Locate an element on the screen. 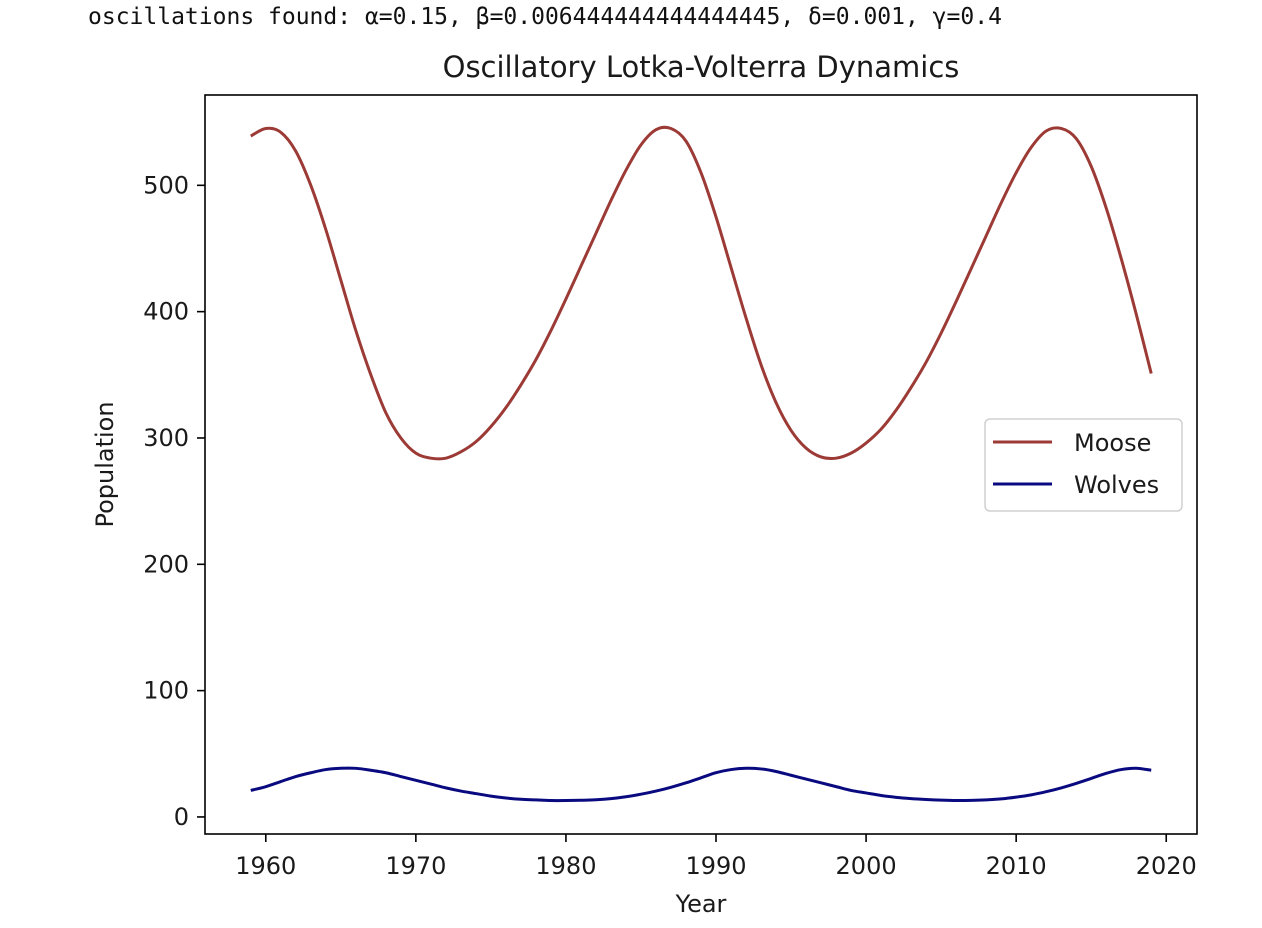  y-tick-label: 300 is located at coordinates (166, 438).